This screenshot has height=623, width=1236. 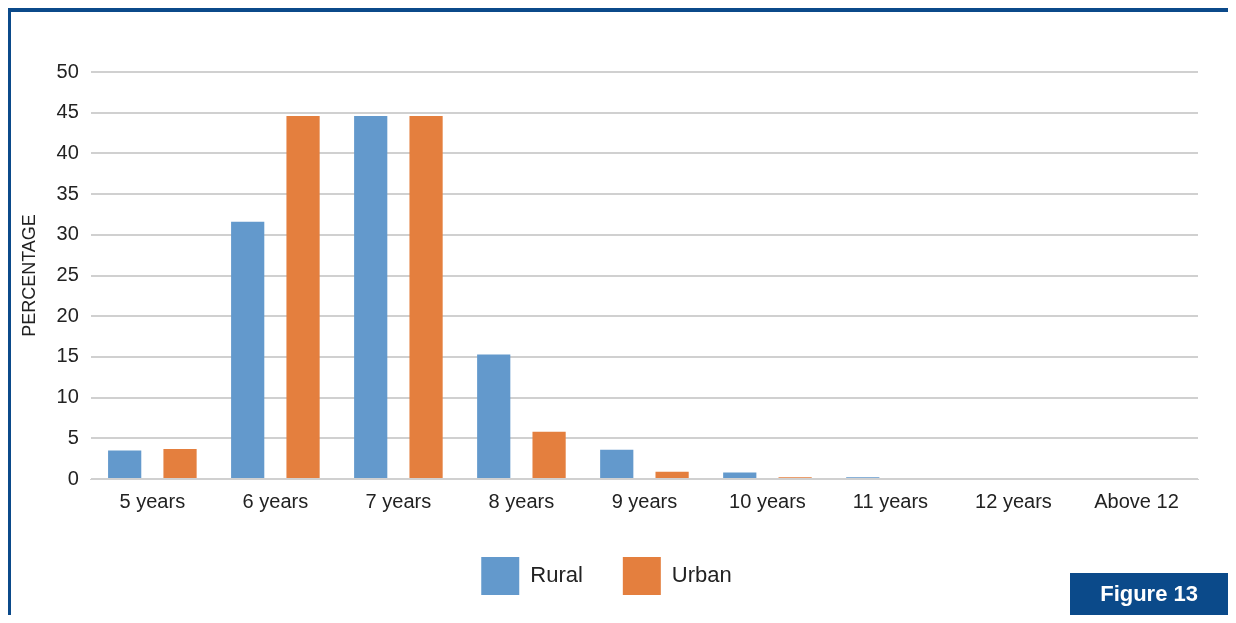 What do you see at coordinates (556, 575) in the screenshot?
I see `legend-label: Rural` at bounding box center [556, 575].